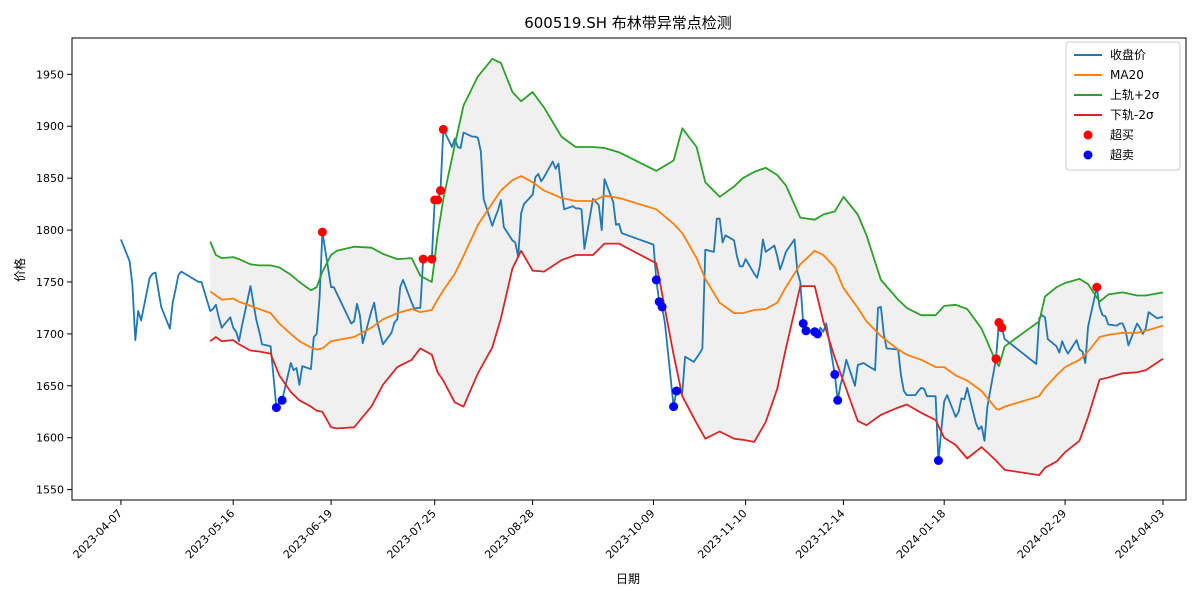  I want to click on y-tick-label-2: 1650, so click(50, 386).